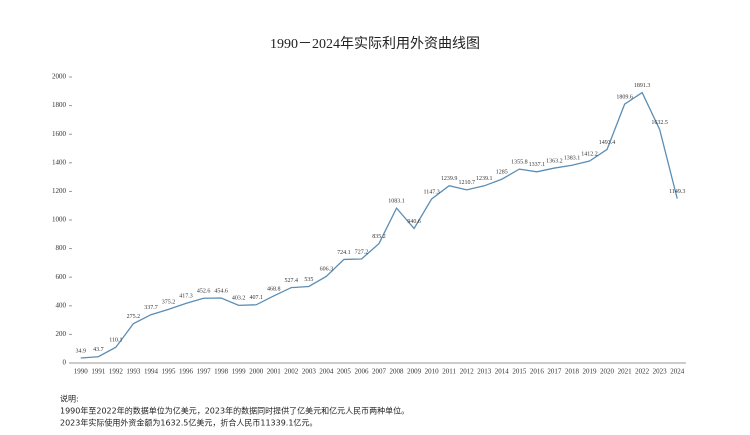 The image size is (750, 435). I want to click on data-label: 940.6, so click(414, 222).